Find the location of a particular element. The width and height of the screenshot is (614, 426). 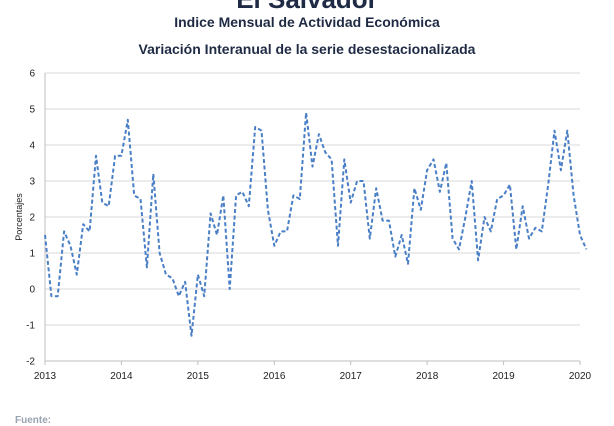

x-tick-label: 2014 is located at coordinates (121, 376).